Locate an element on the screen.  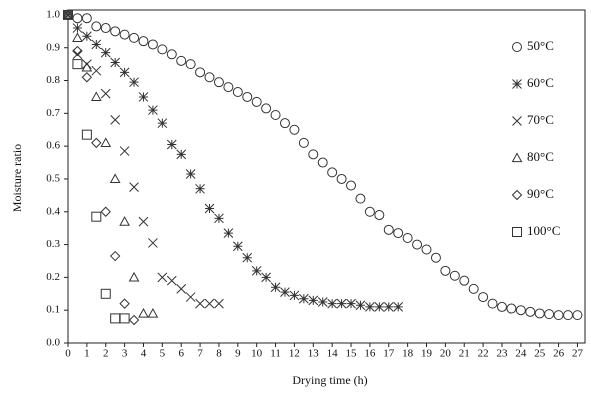
x-tick-label: 2 is located at coordinates (106, 354).